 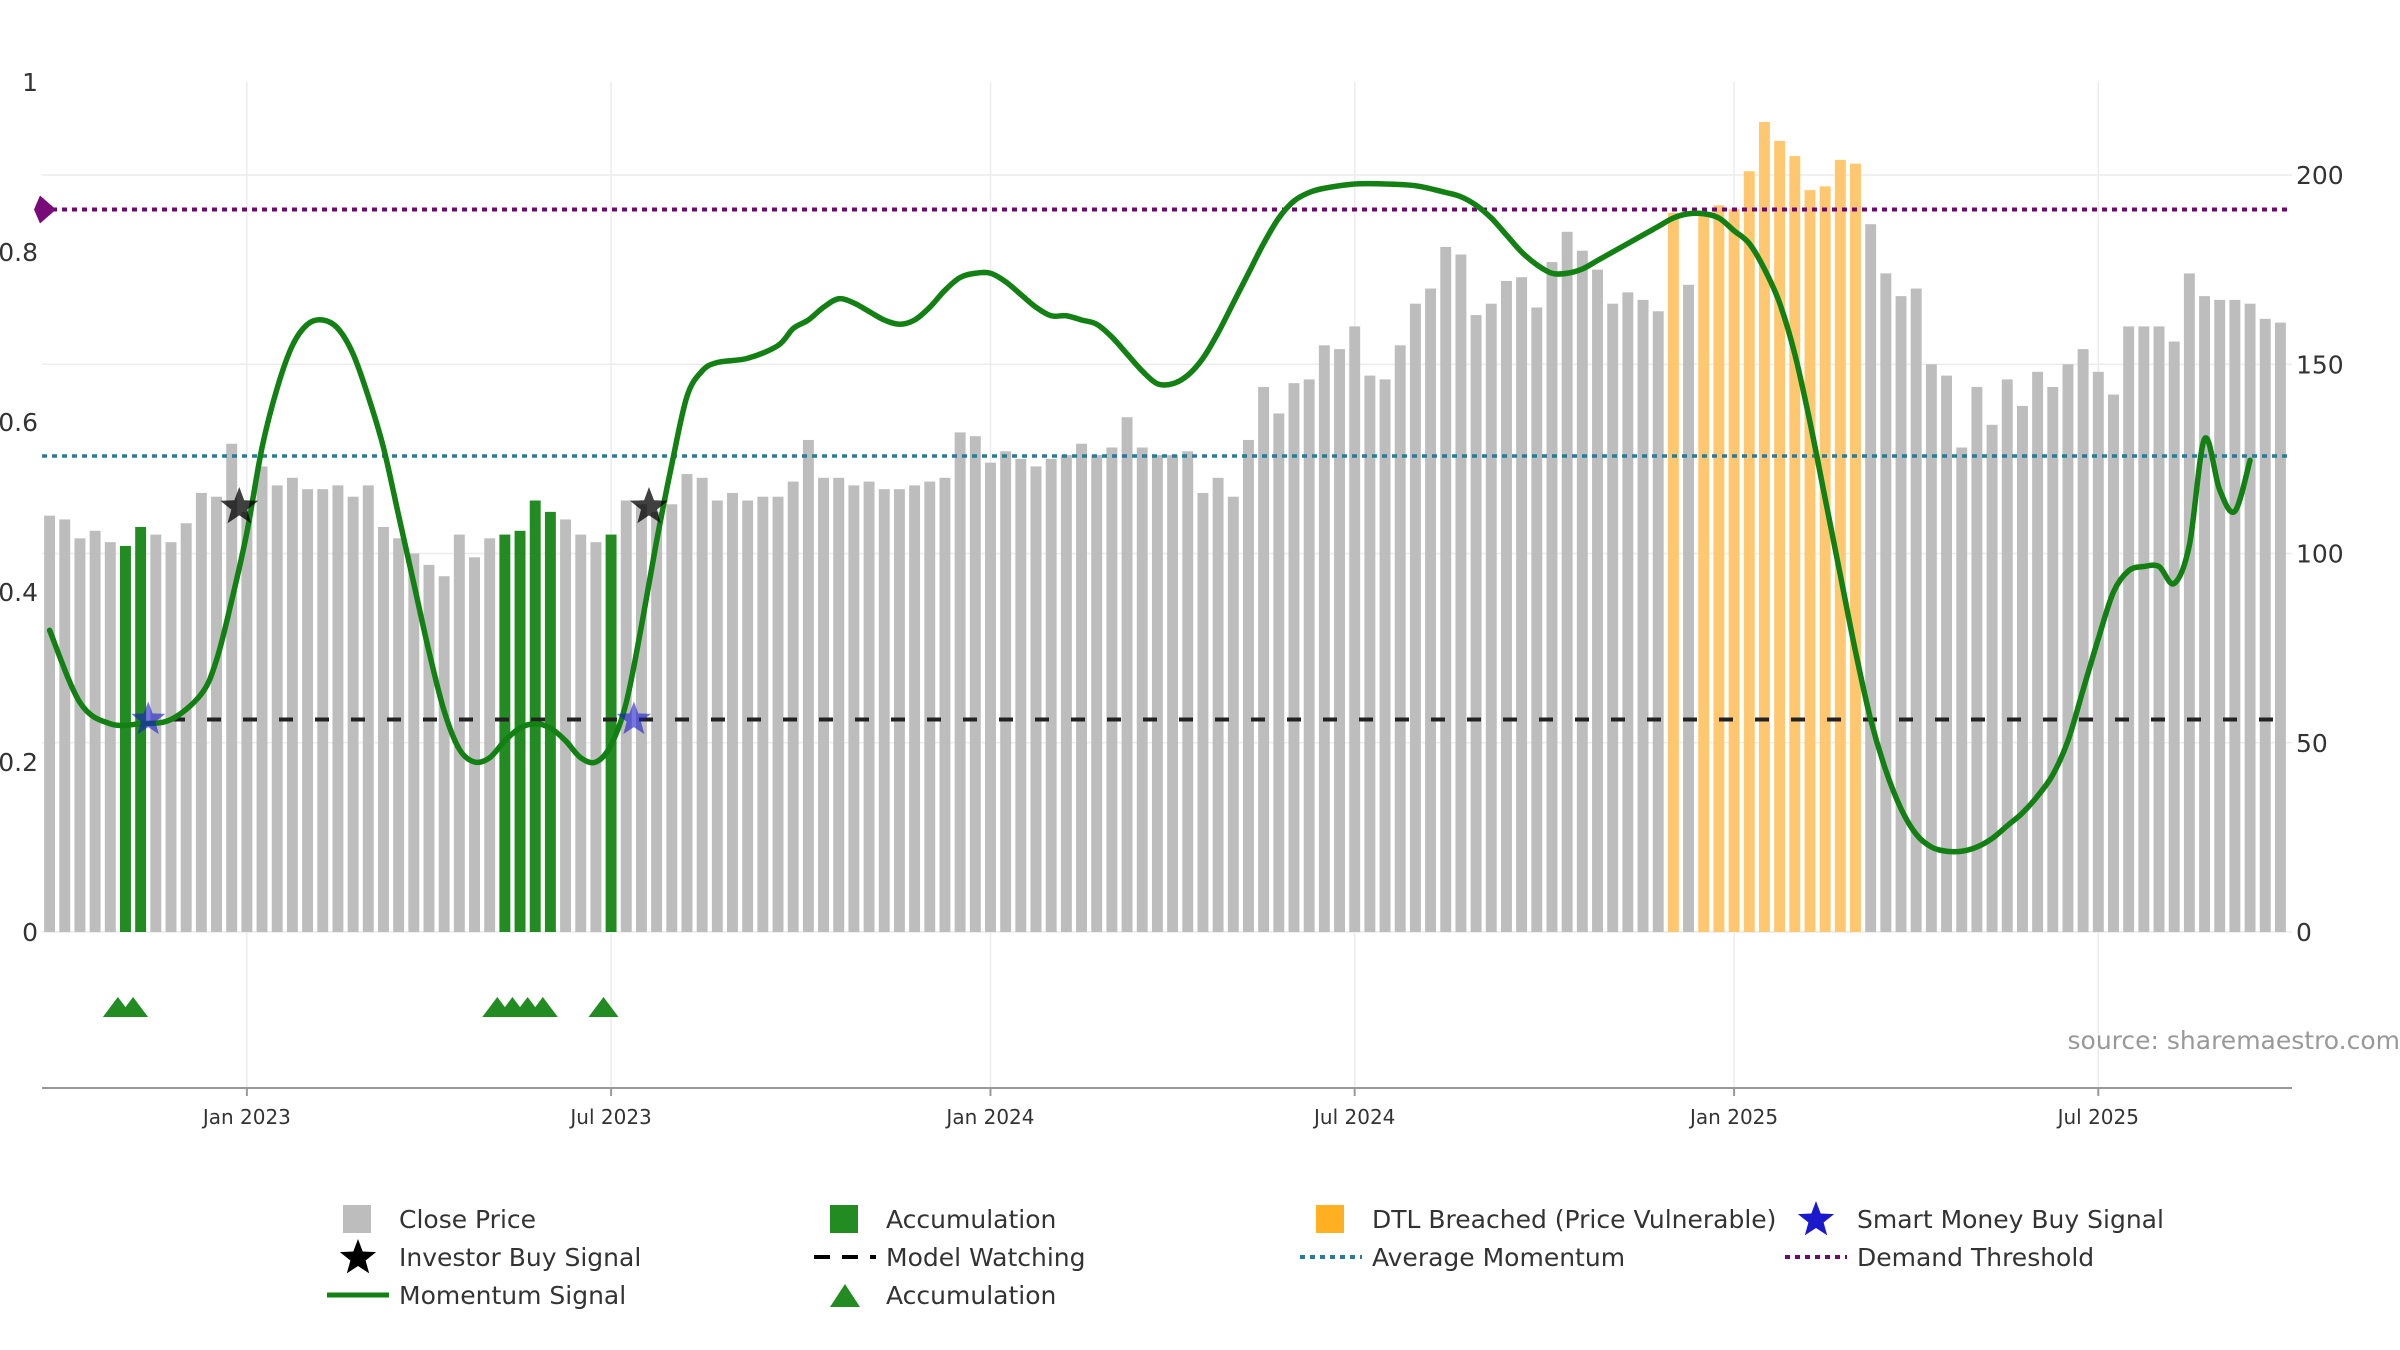 What do you see at coordinates (2097, 1117) in the screenshot?
I see `x-tick-label: Jul 2025` at bounding box center [2097, 1117].